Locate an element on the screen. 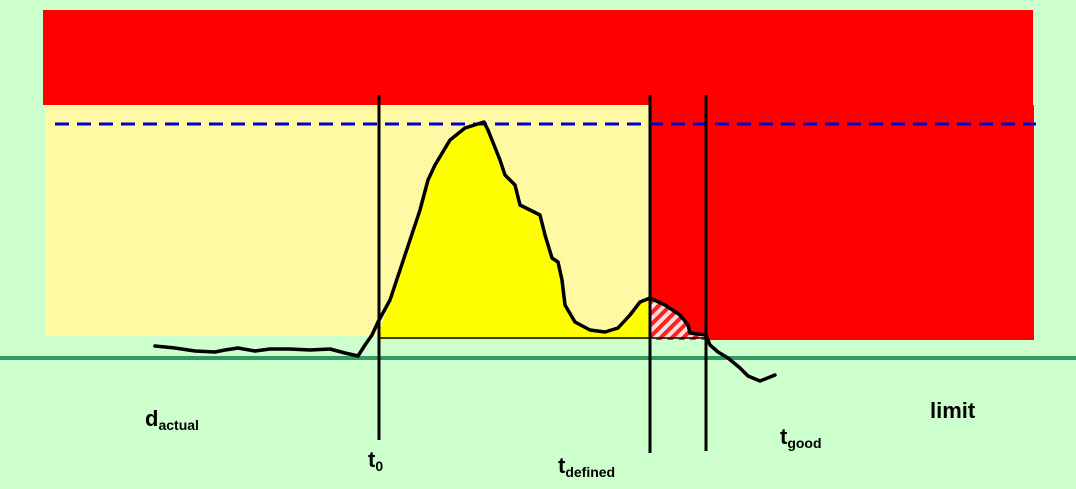 The width and height of the screenshot is (1076, 489). exceedance-area is located at coordinates (514, 231).